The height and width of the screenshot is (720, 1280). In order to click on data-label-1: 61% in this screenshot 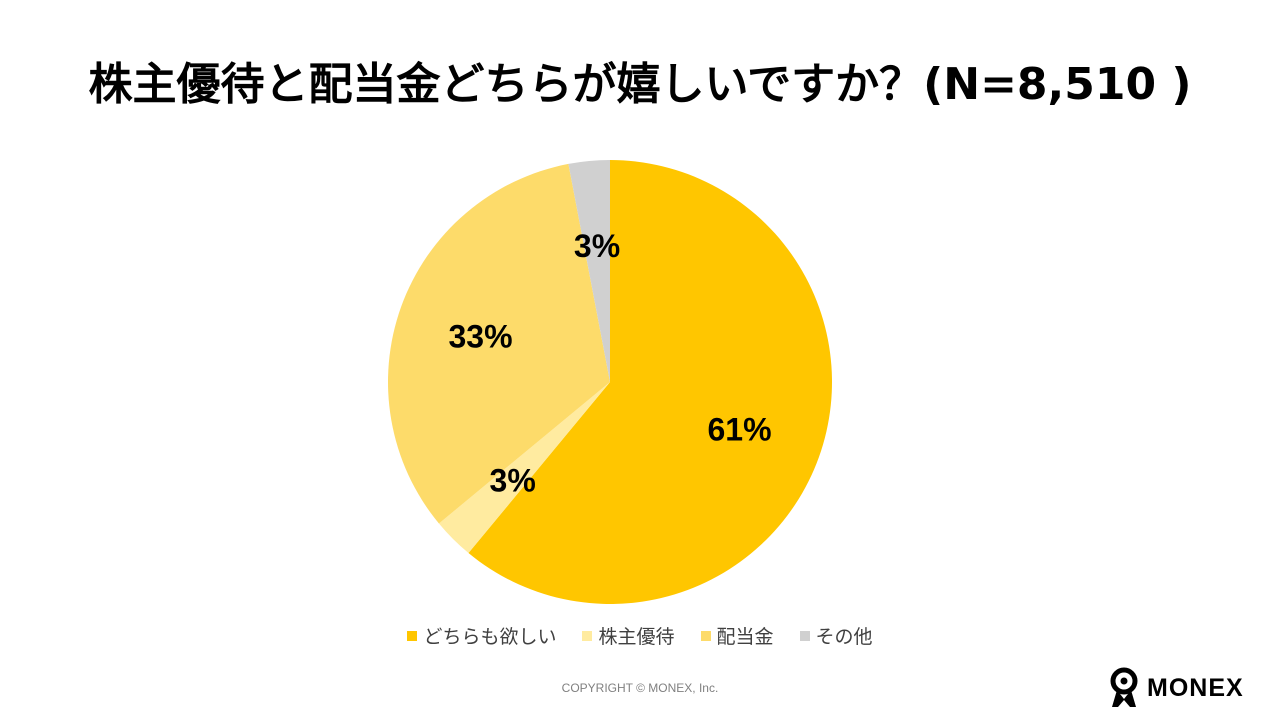, I will do `click(739, 430)`.